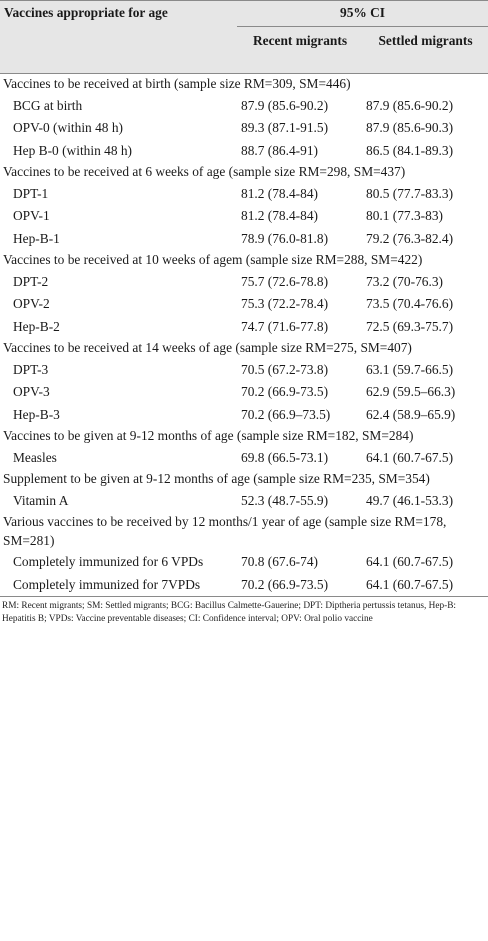 The width and height of the screenshot is (488, 941). I want to click on settled-migrants-value: 63.1 (59.7-66.5), so click(410, 369).